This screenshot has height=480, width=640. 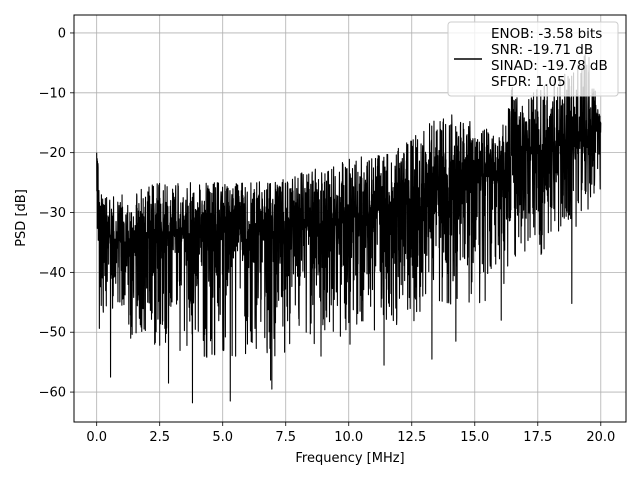 I want to click on y-axis: 0 −10 −20 −30 −40 −50 −60, so click(x=56, y=213).